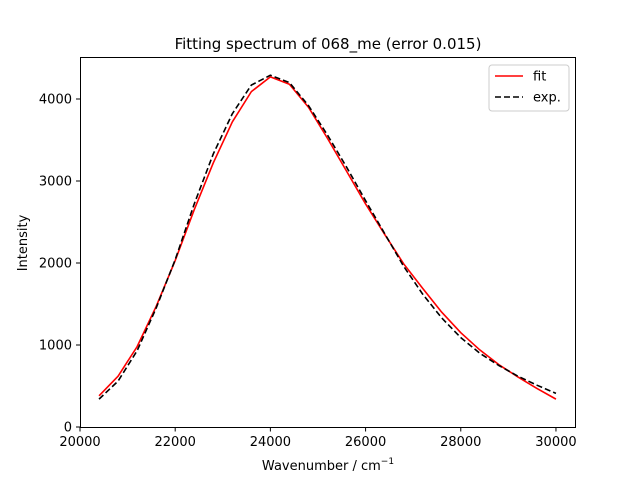 The width and height of the screenshot is (640, 480). I want to click on x-tick-label: 22000, so click(175, 442).